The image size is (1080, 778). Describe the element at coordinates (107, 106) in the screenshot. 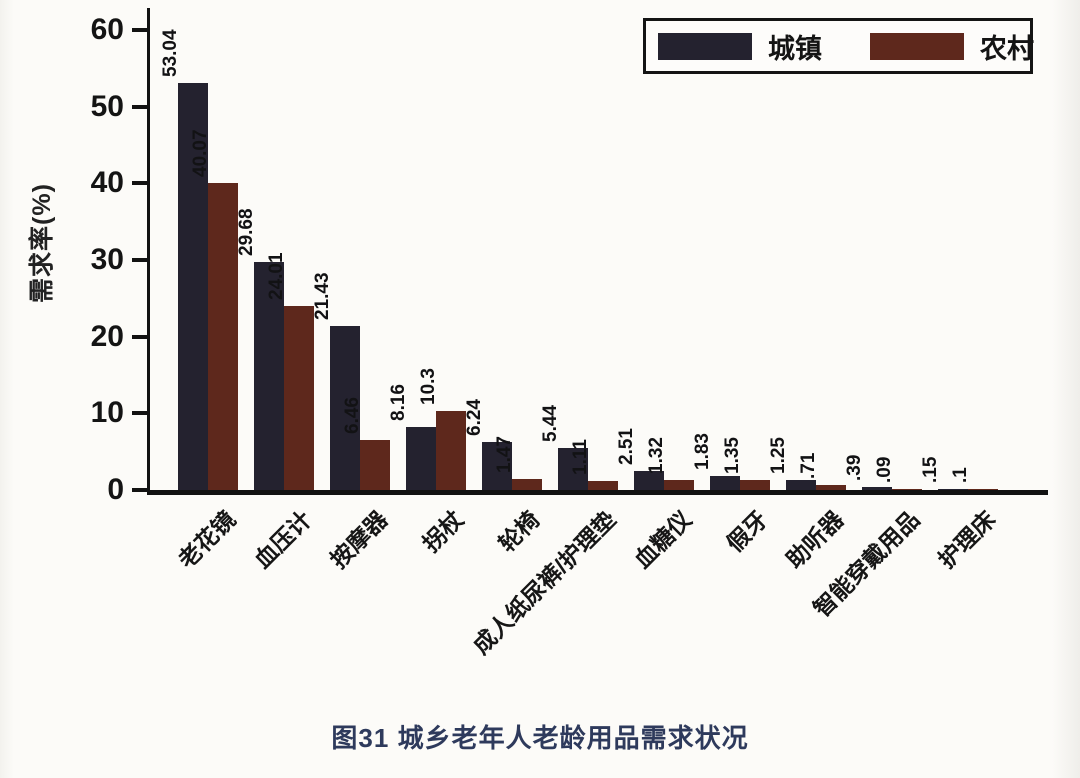

I see `y-tick-label-50: 50` at that location.